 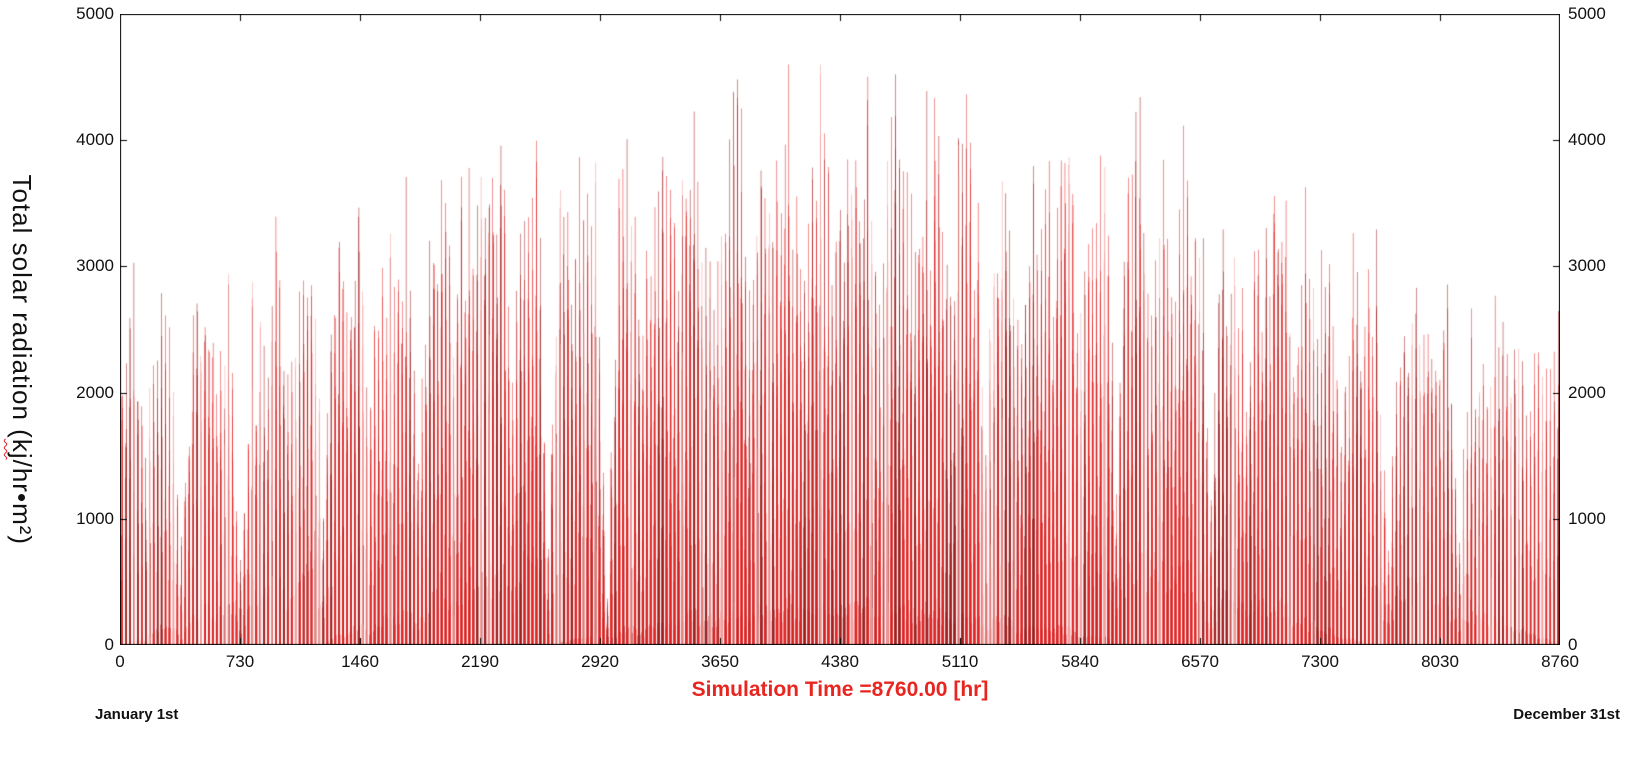 What do you see at coordinates (600, 661) in the screenshot?
I see `x-tick-label: 2920` at bounding box center [600, 661].